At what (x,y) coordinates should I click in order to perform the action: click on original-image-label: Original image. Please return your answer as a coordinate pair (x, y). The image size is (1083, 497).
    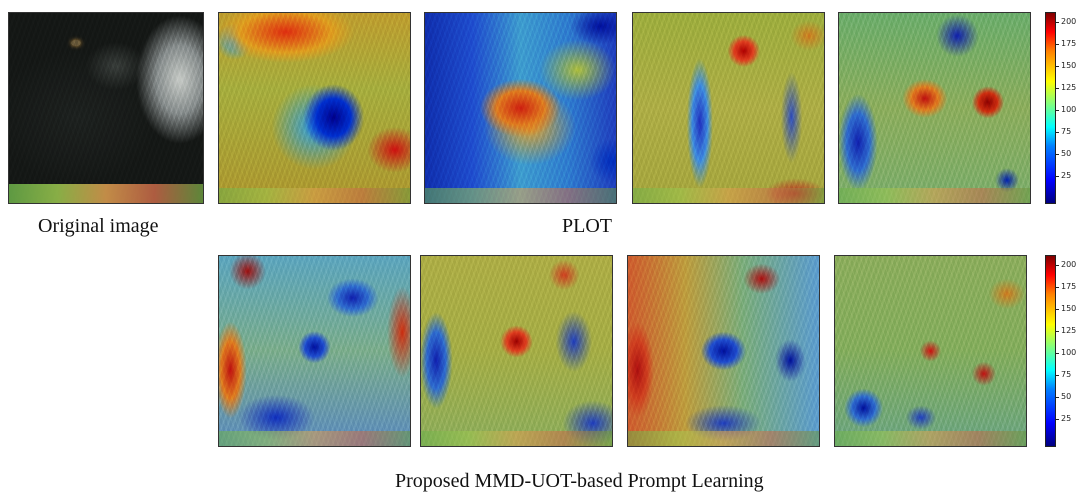
    Looking at the image, I should click on (98, 226).